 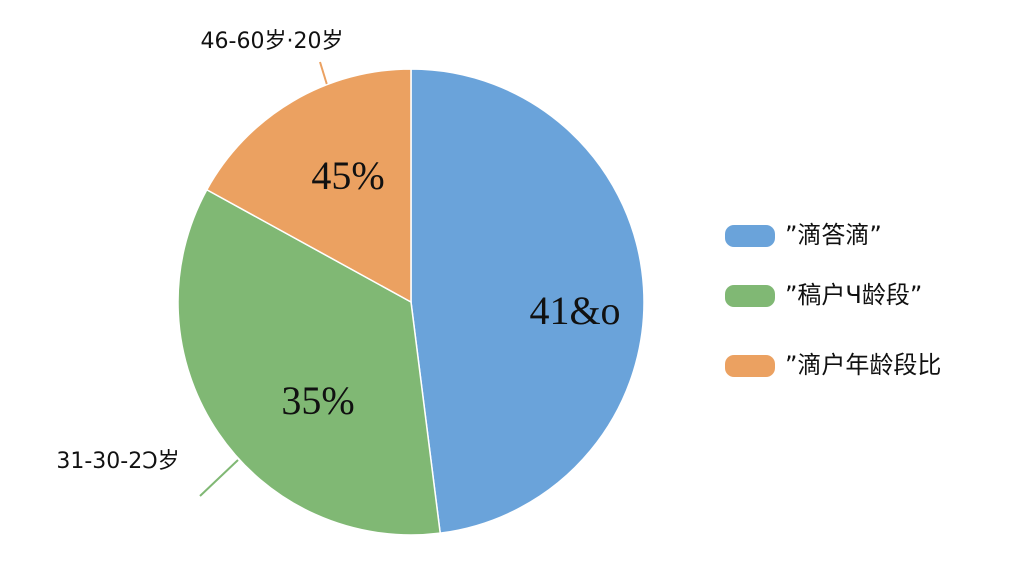 What do you see at coordinates (317, 400) in the screenshot?
I see `annotation: 35%` at bounding box center [317, 400].